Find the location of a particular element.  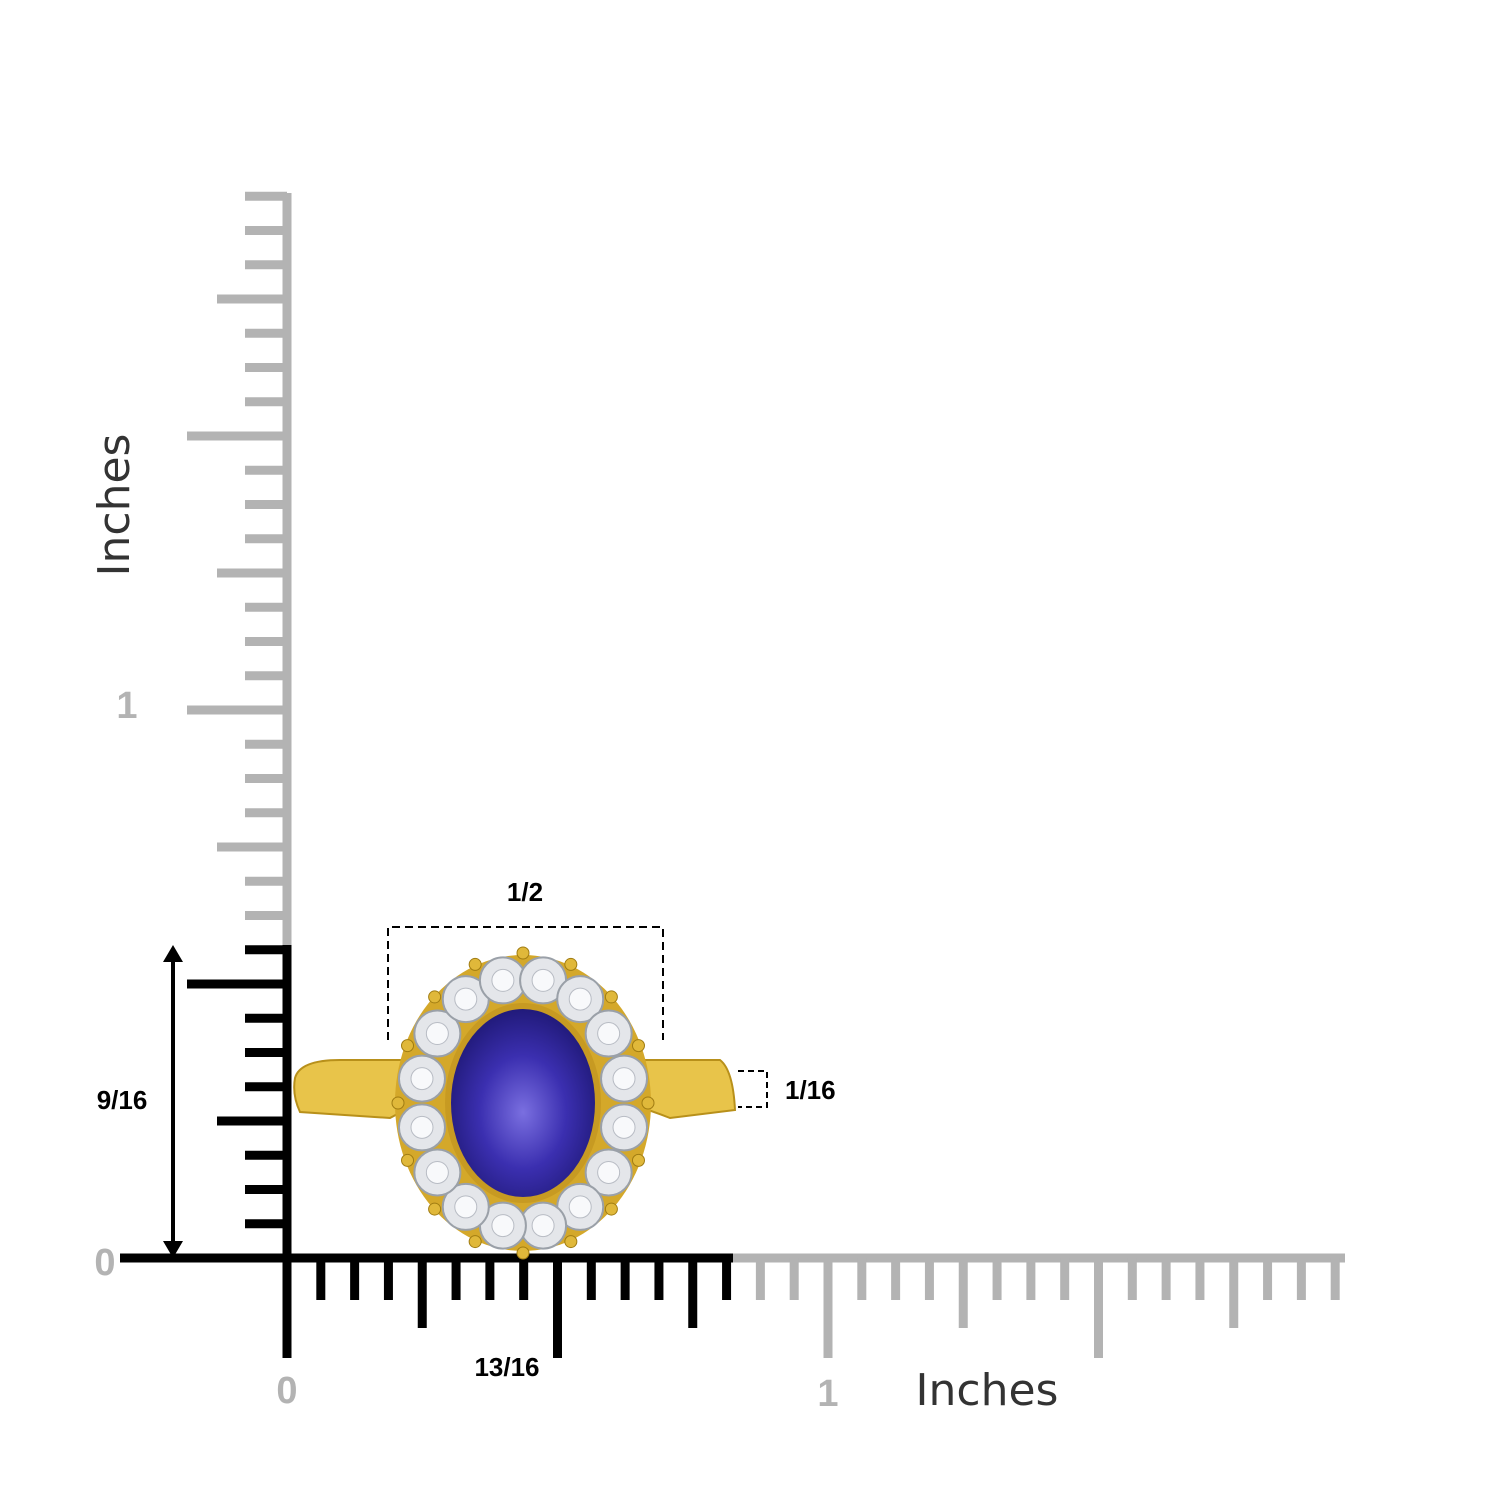

diamonds is located at coordinates (523, 1103).